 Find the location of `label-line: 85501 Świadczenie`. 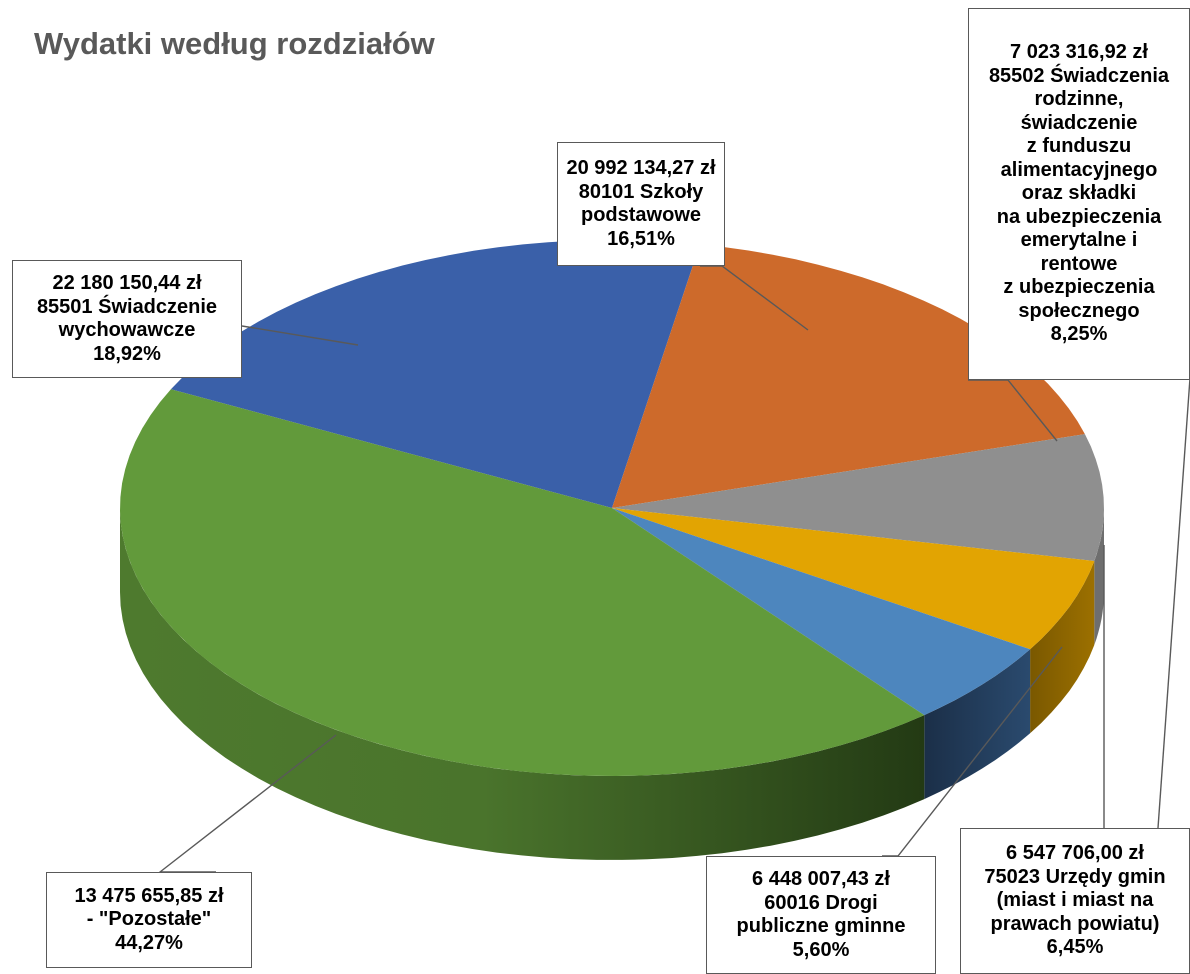

label-line: 85501 Świadczenie is located at coordinates (127, 306).